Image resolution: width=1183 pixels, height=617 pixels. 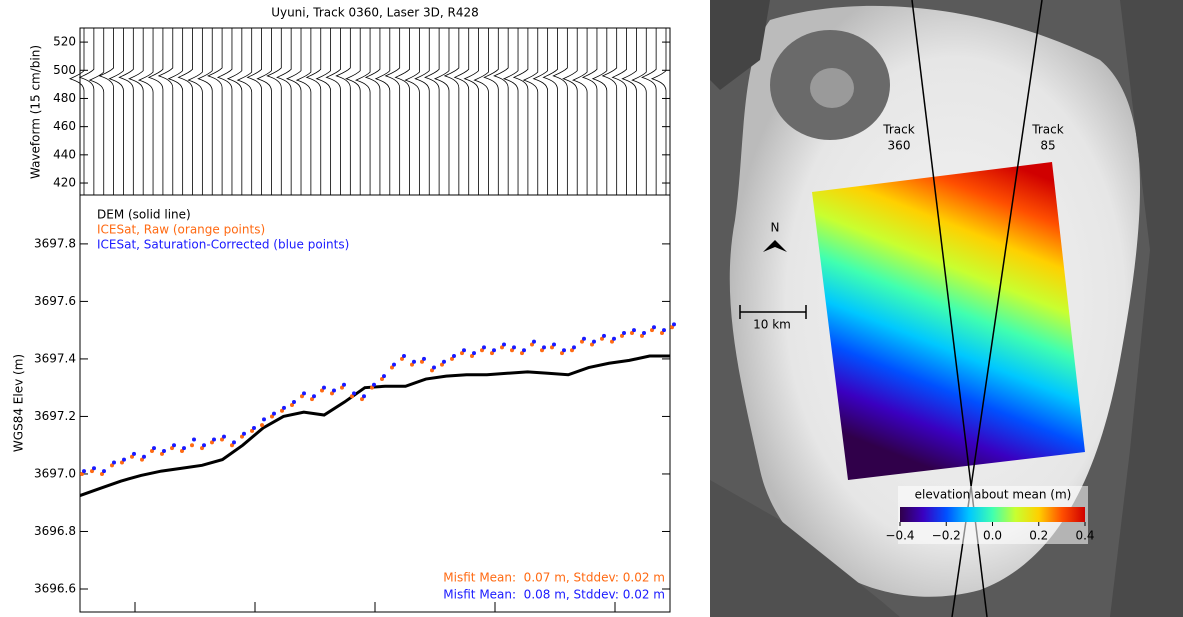 I want to click on chart-title: Uyuni, Track 0360, Laser 3D, R428, so click(x=375, y=13).